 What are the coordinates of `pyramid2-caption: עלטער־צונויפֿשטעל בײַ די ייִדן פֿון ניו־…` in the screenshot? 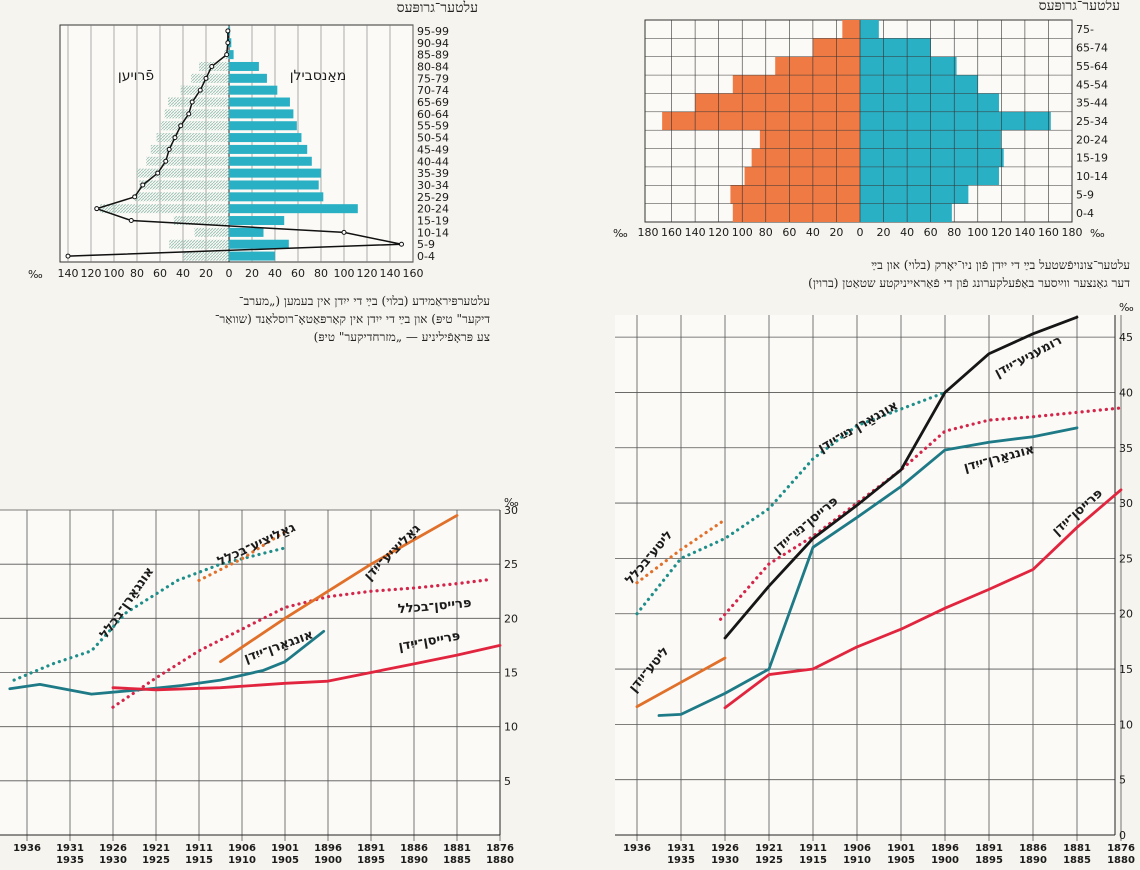 It's located at (872, 274).